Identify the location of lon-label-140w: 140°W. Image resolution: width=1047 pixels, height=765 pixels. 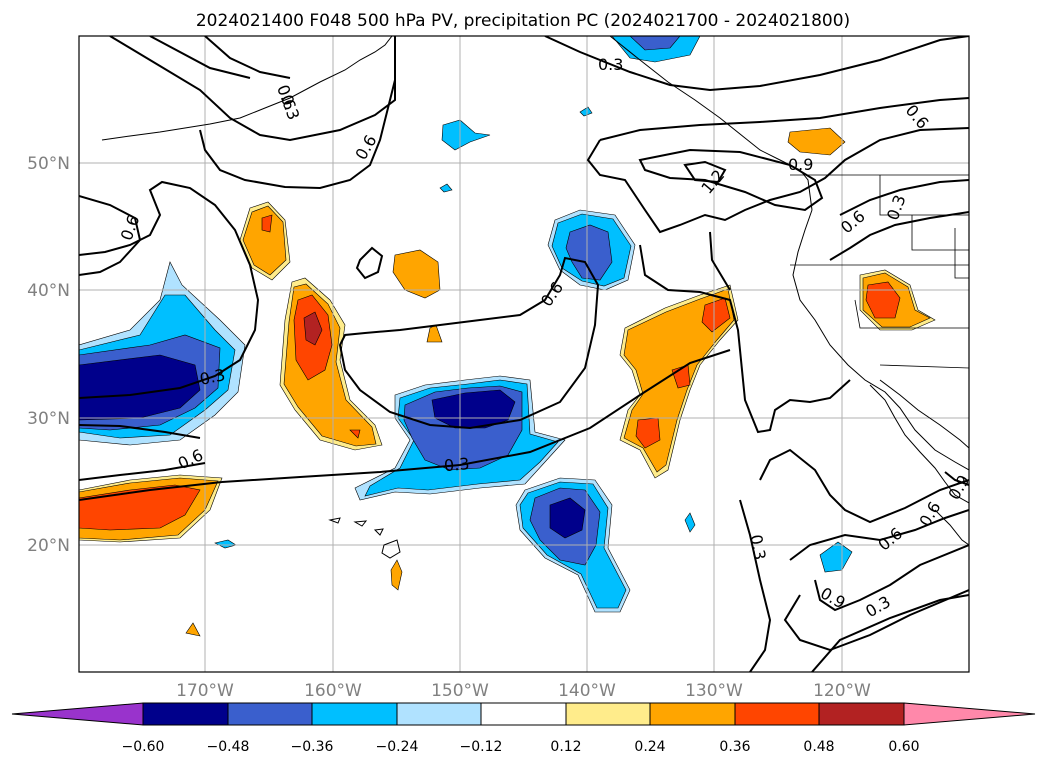
(587, 691).